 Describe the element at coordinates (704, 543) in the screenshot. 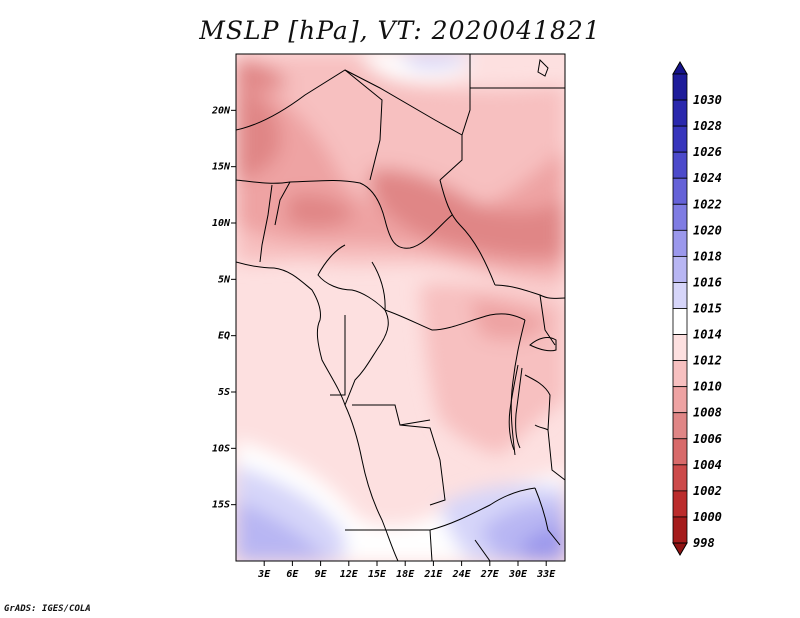

I see `colorbar-label: 998` at that location.